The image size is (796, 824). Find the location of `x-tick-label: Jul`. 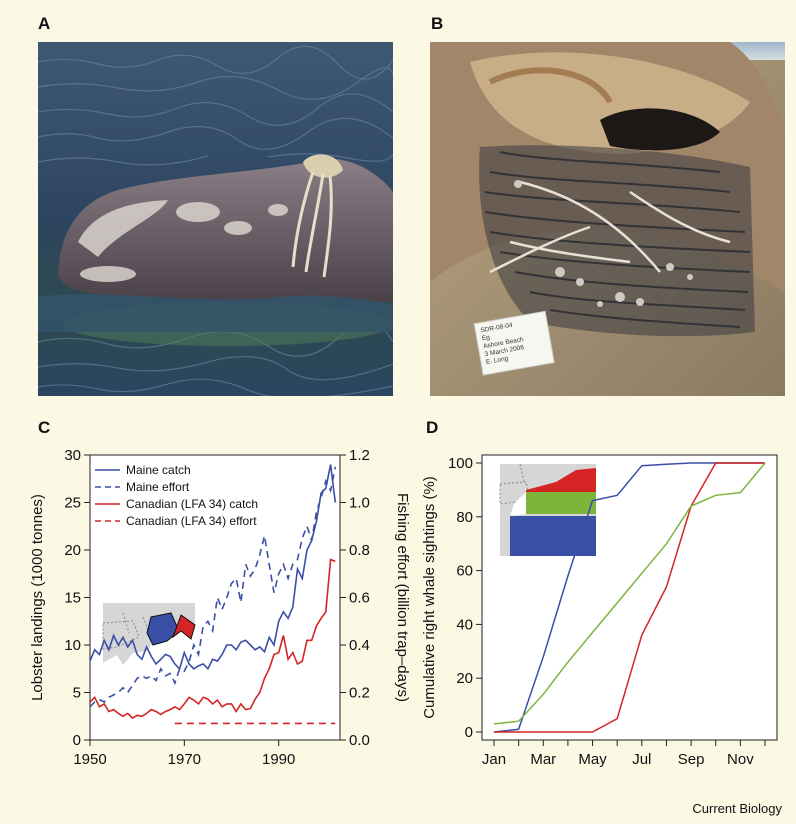

x-tick-label: Jul is located at coordinates (641, 759).